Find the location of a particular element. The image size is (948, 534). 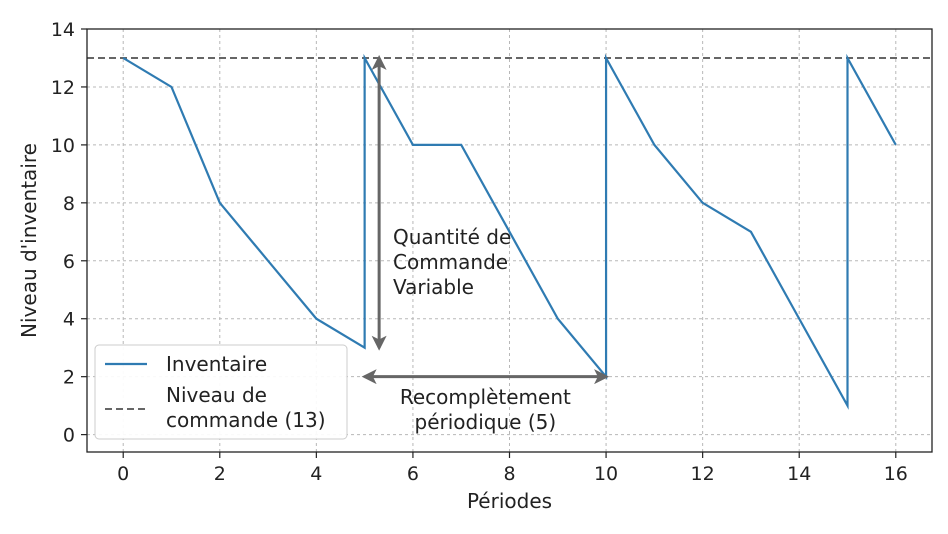

y-tick-label: 4 is located at coordinates (69, 320).